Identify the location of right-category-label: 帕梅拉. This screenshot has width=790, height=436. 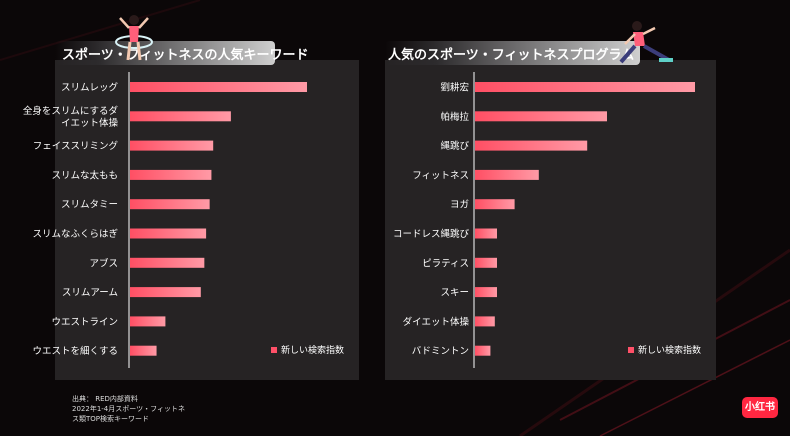
(454, 117).